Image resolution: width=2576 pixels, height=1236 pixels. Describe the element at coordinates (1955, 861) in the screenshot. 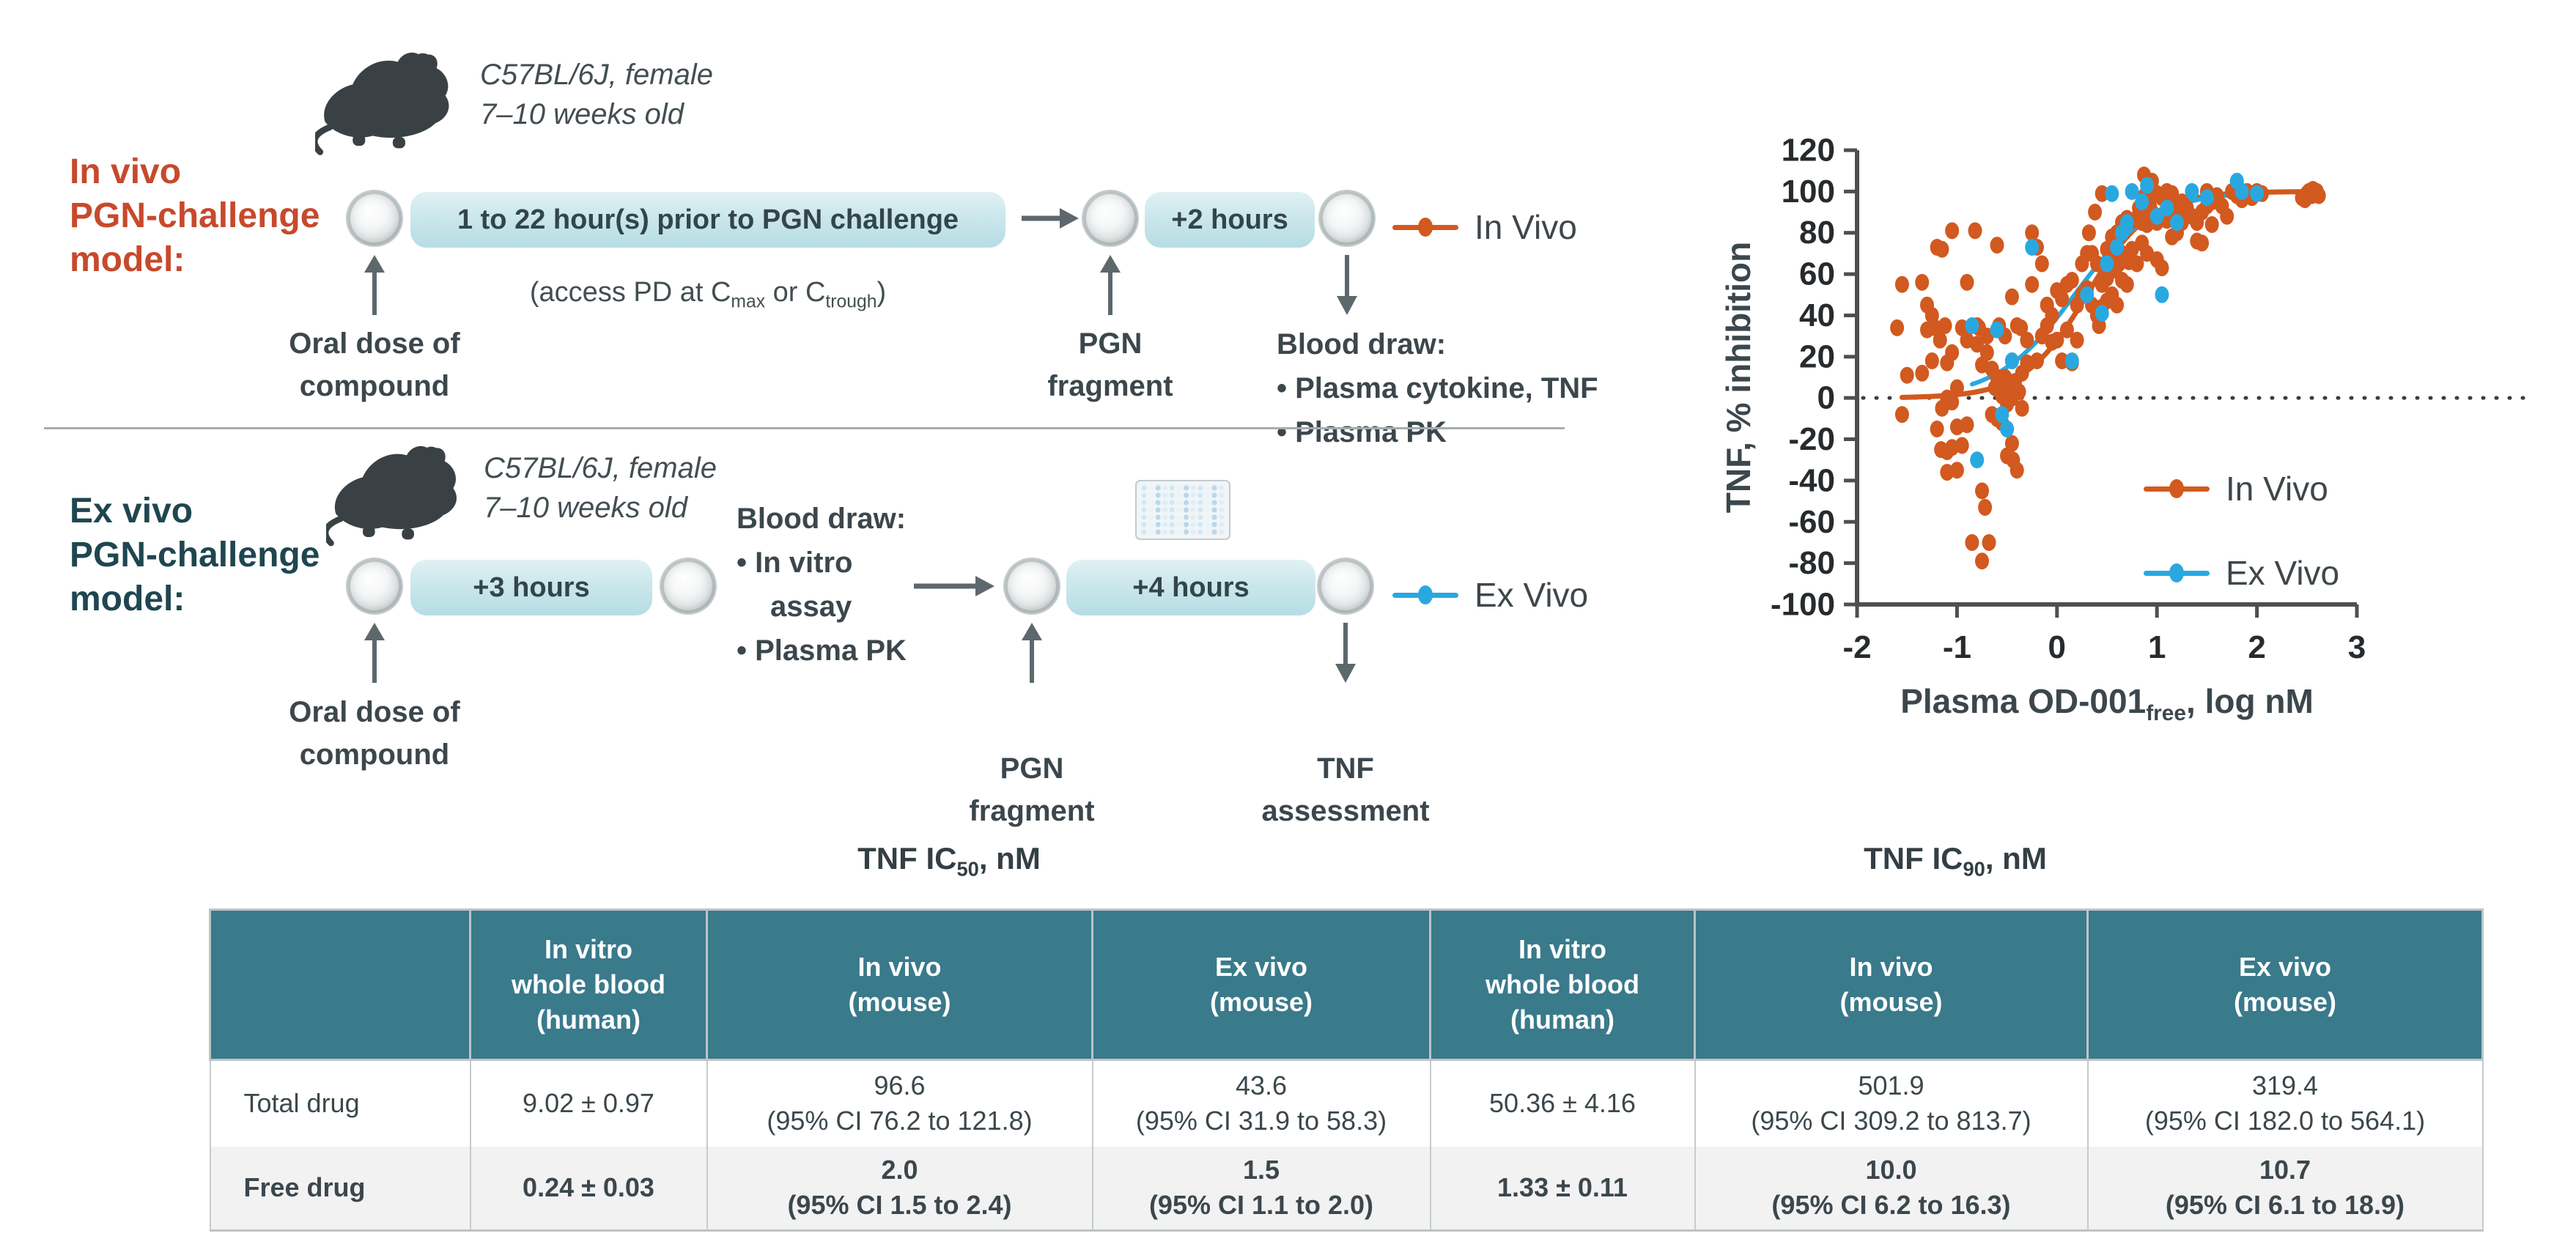

I see `ic90-table-title: TNF IC90, nM` at that location.